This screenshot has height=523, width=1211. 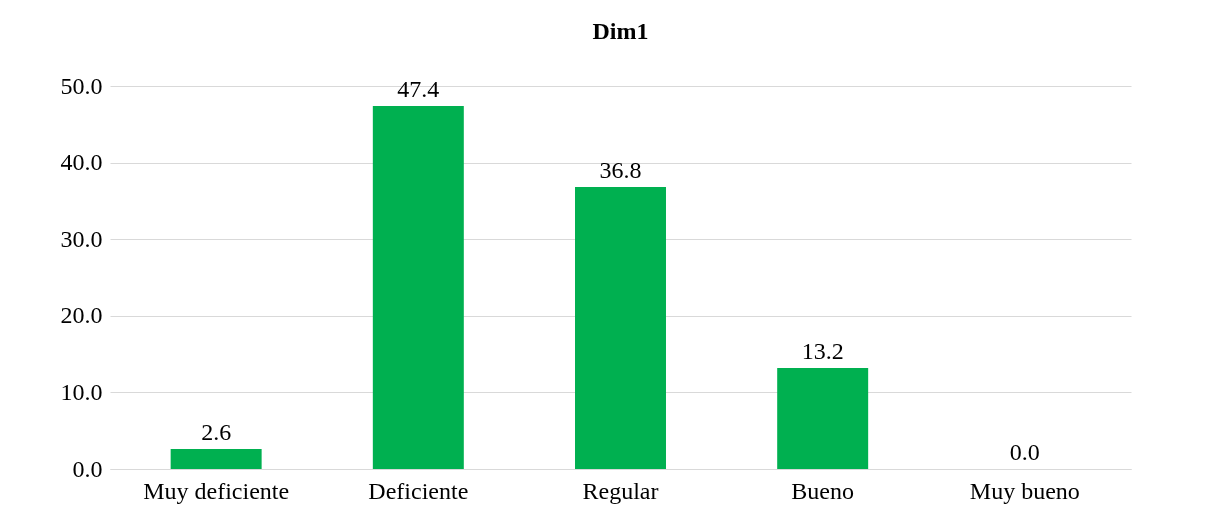 What do you see at coordinates (620, 170) in the screenshot?
I see `data-label: 36.8` at bounding box center [620, 170].